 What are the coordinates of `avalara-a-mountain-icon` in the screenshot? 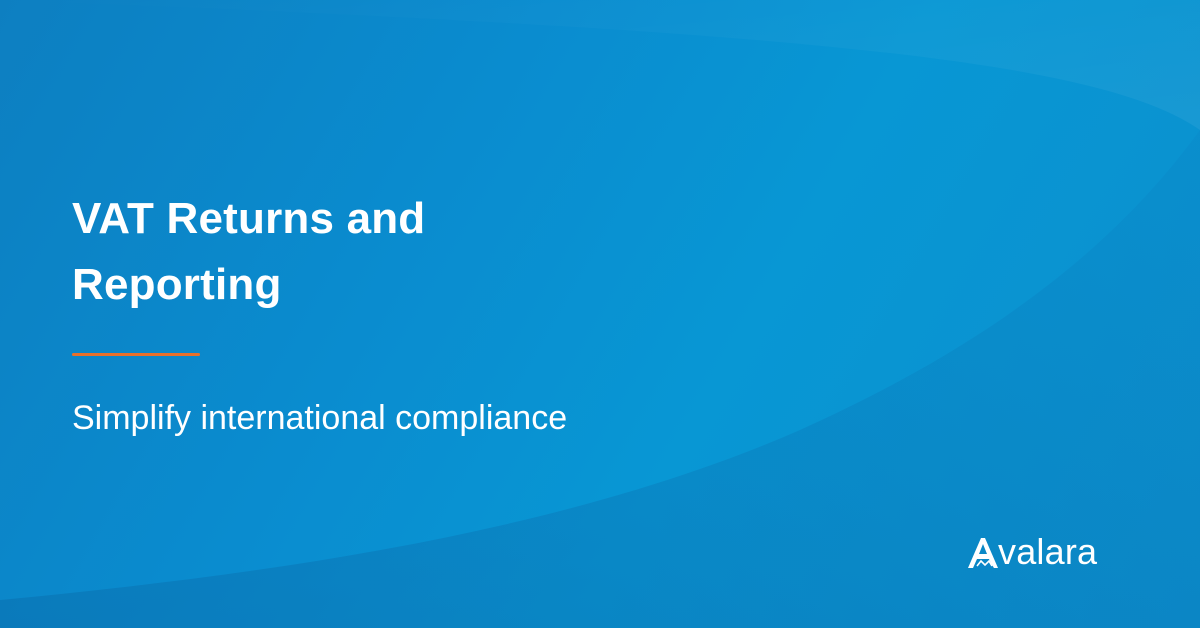 It's located at (983, 553).